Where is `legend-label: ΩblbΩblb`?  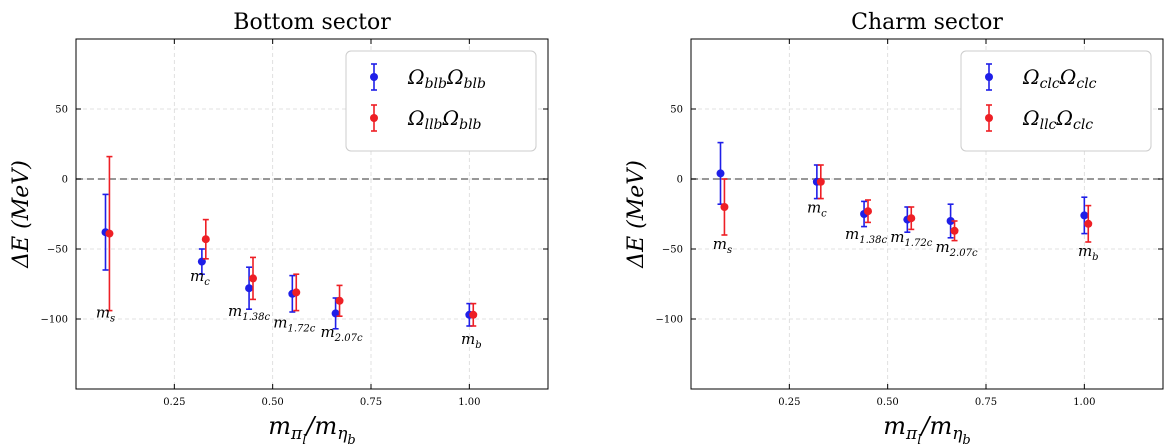 legend-label: ΩblbΩblb is located at coordinates (446, 78).